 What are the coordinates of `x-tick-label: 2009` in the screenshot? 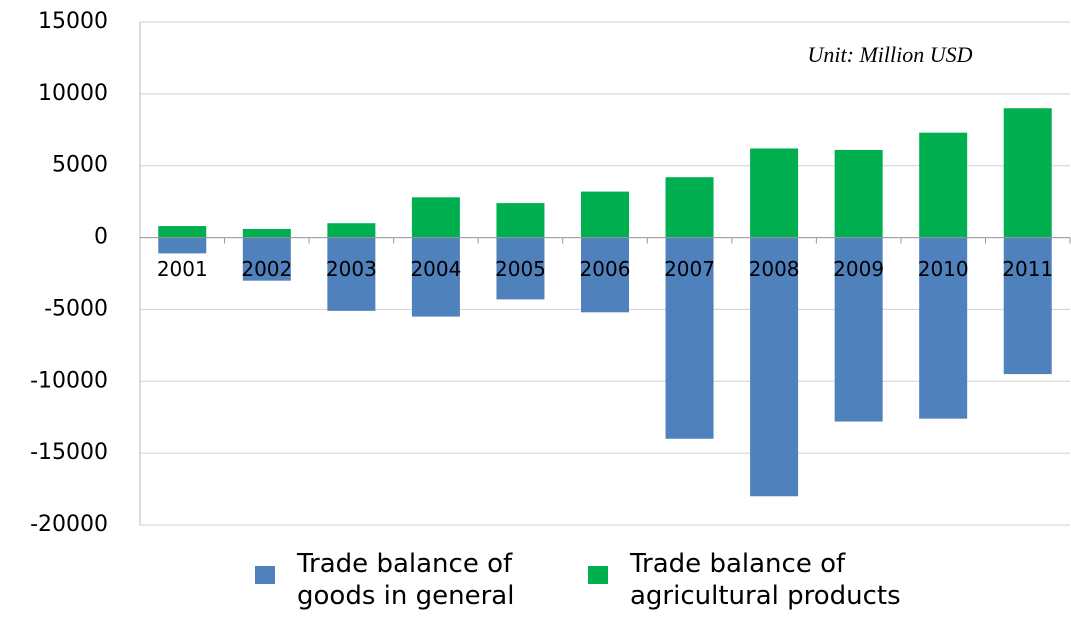 It's located at (858, 269).